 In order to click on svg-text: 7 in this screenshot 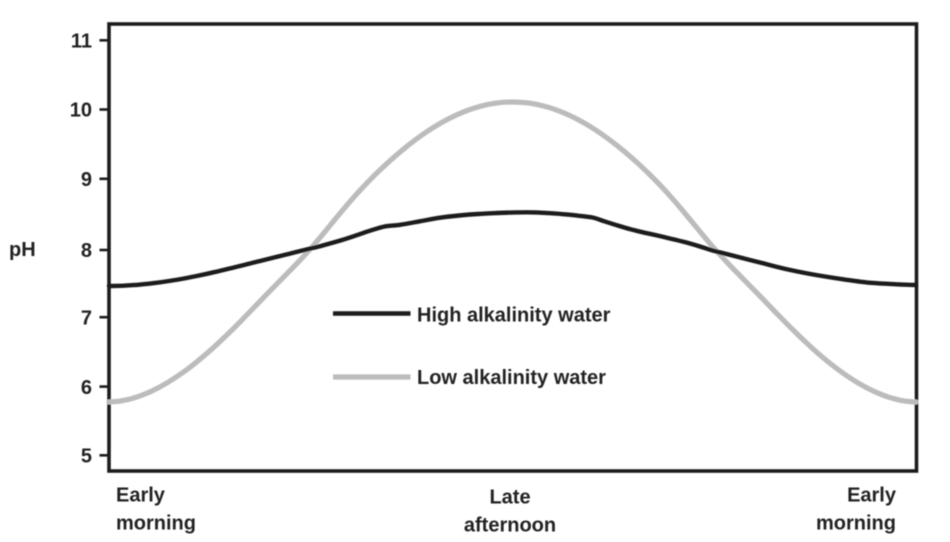, I will do `click(86, 318)`.